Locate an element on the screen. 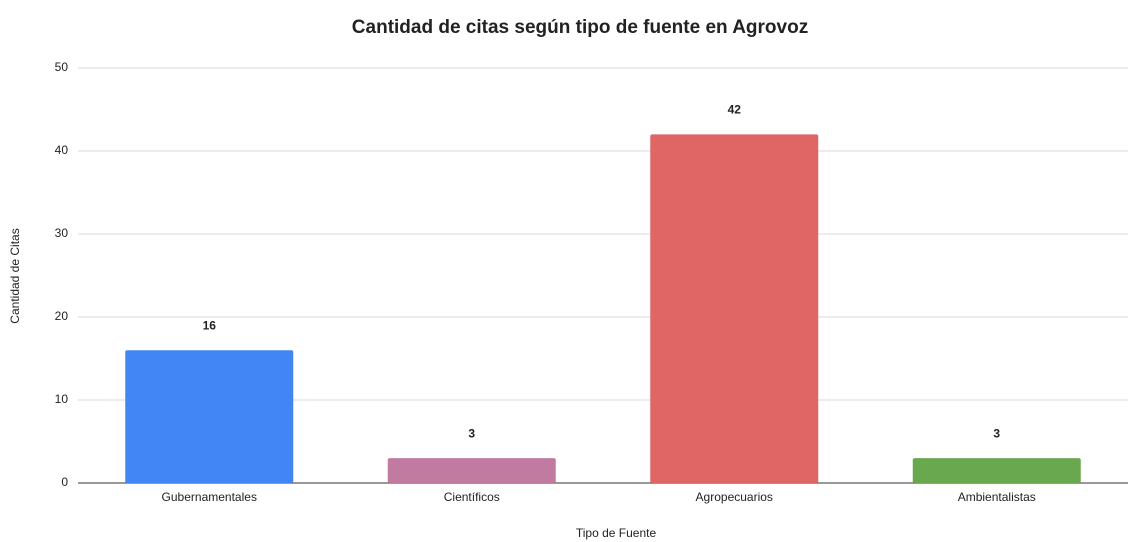 Image resolution: width=1140 pixels, height=542 pixels. y-tick-label: 30 is located at coordinates (62, 233).